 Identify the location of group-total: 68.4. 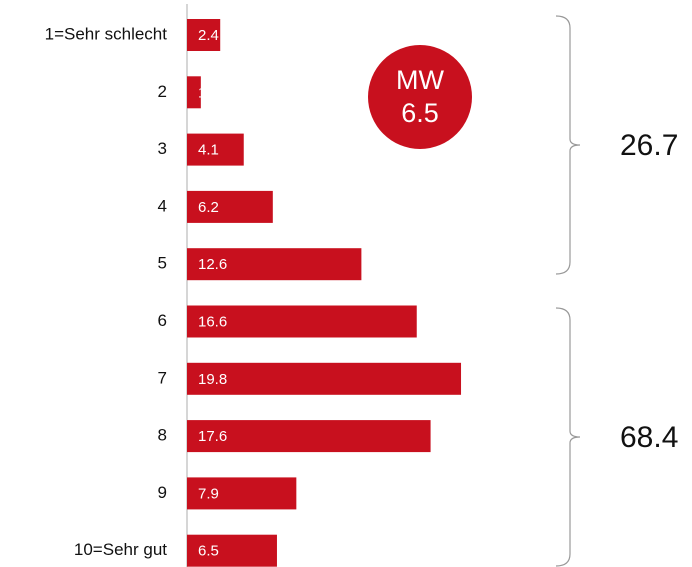
(649, 437).